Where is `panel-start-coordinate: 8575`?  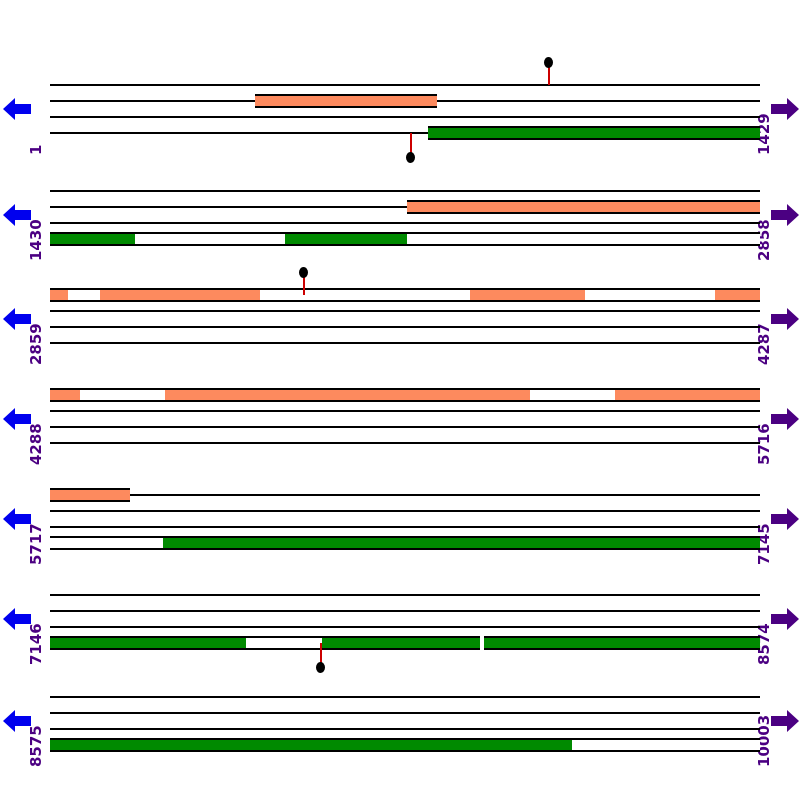 panel-start-coordinate: 8575 is located at coordinates (36, 746).